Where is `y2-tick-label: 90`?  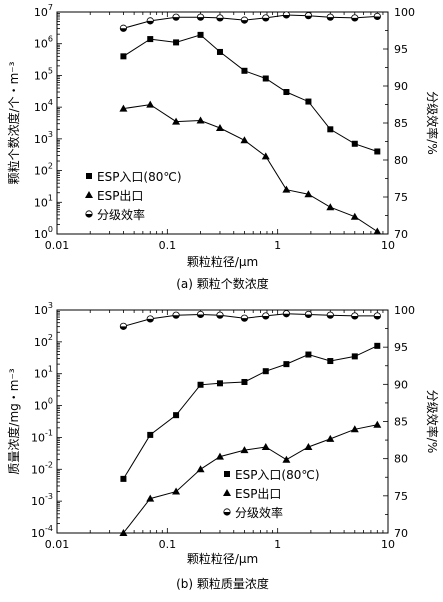
y2-tick-label: 90 is located at coordinates (401, 86).